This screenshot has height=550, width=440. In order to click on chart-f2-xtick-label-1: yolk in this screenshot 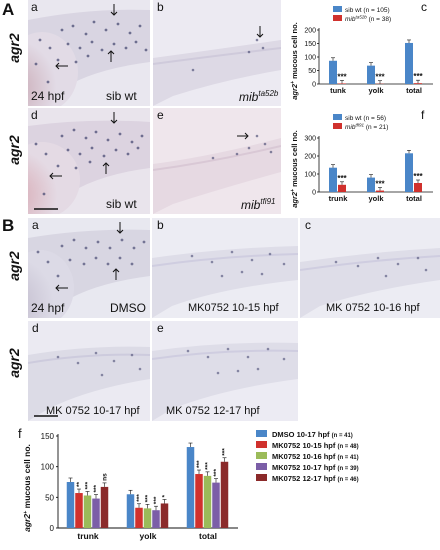, I will do `click(147, 536)`.